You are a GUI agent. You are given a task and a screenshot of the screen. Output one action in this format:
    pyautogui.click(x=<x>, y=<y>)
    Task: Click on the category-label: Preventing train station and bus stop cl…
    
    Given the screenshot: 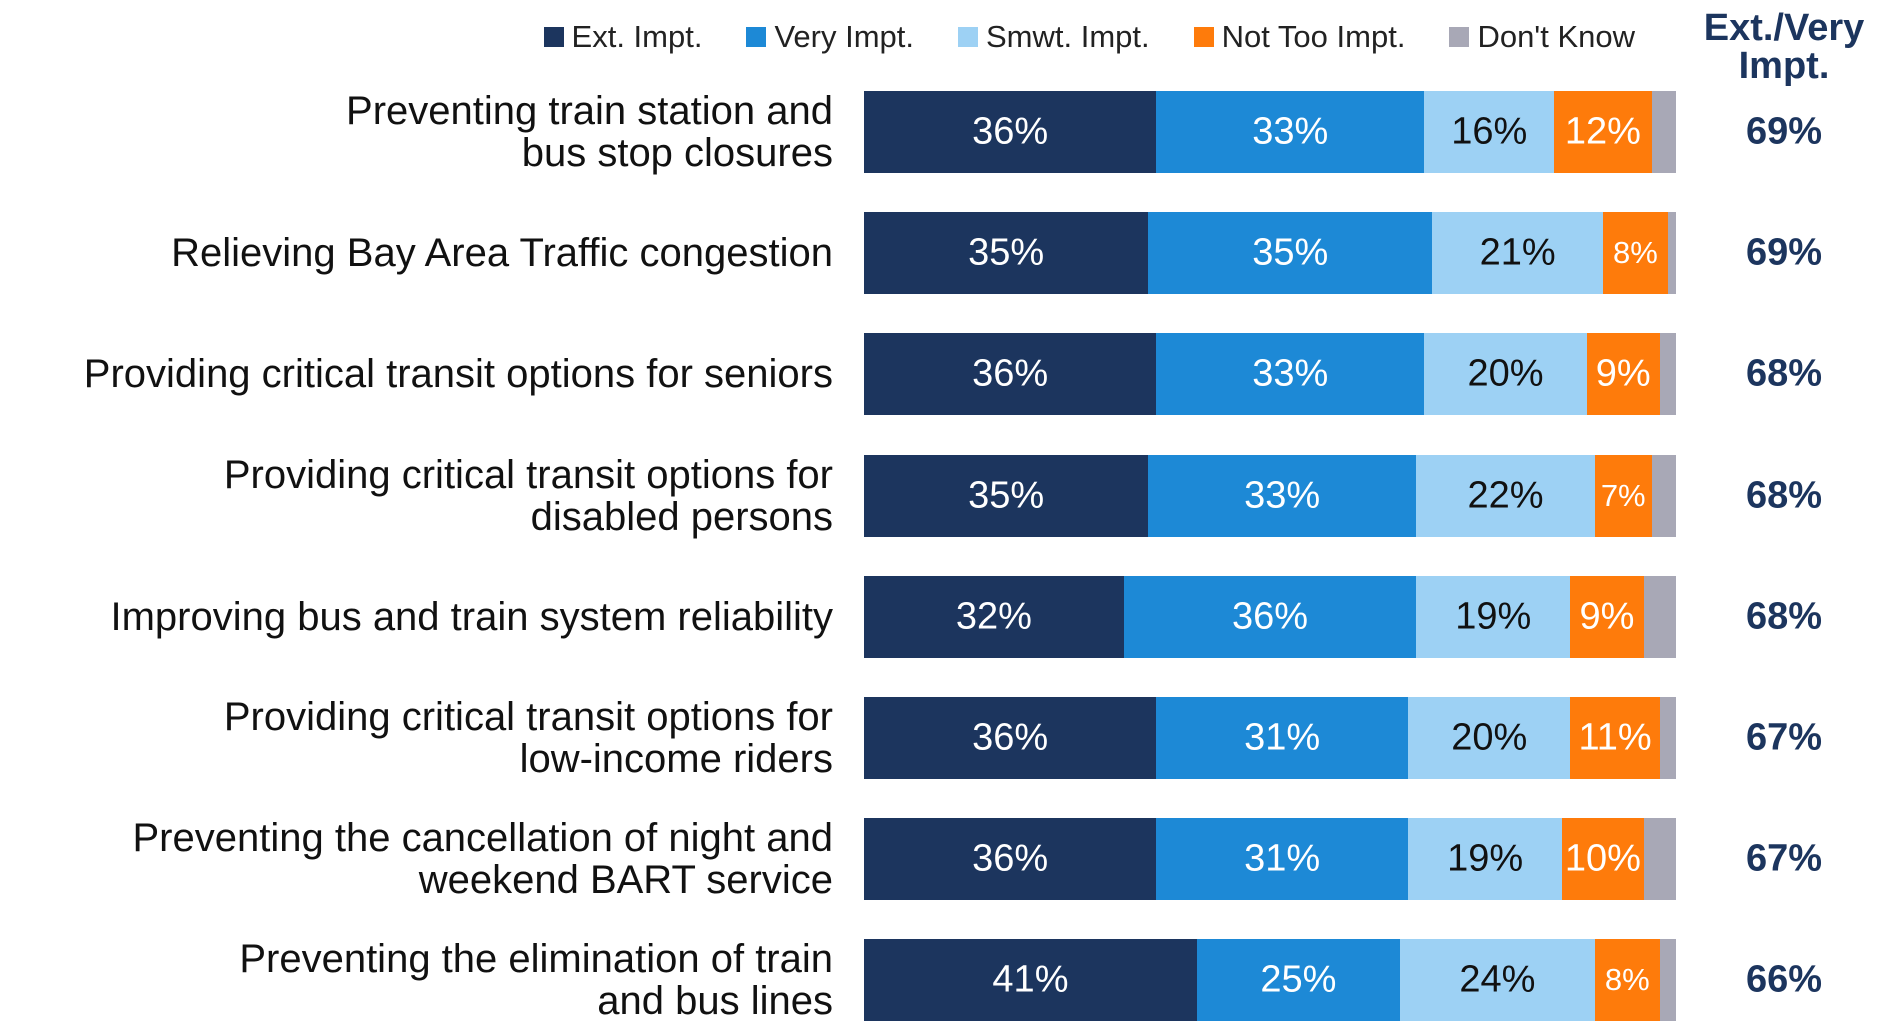 What is the action you would take?
    pyautogui.click(x=589, y=132)
    